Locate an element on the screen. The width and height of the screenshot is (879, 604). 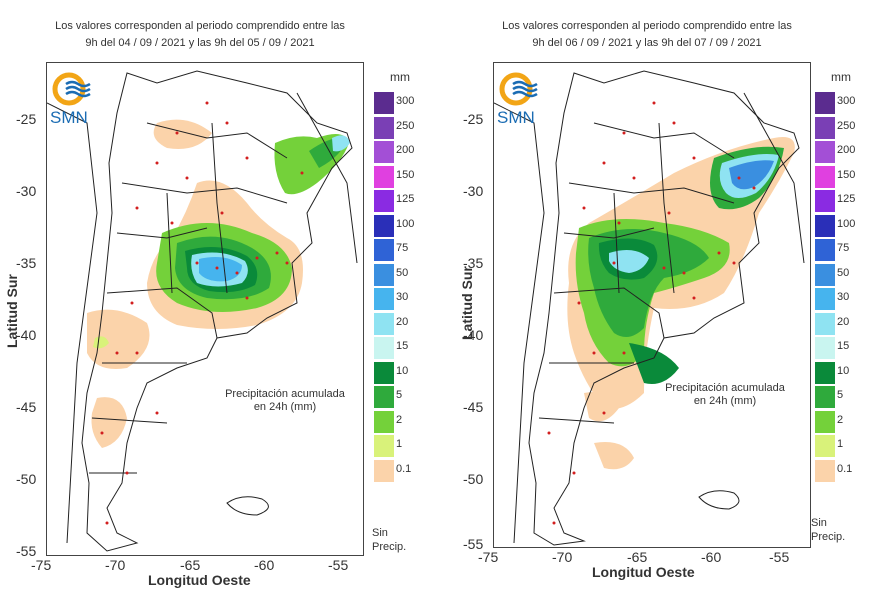
legend-label: 150 is located at coordinates (405, 174).